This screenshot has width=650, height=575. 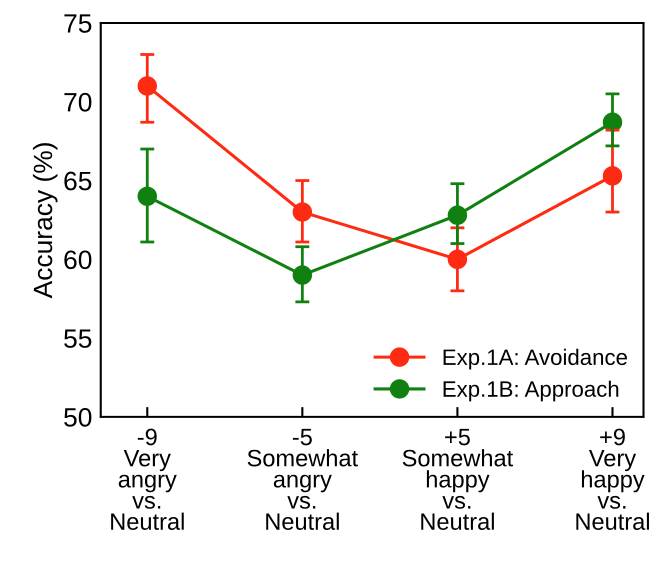 What do you see at coordinates (531, 391) in the screenshot?
I see `legend-label: Exp.1B: Approach` at bounding box center [531, 391].